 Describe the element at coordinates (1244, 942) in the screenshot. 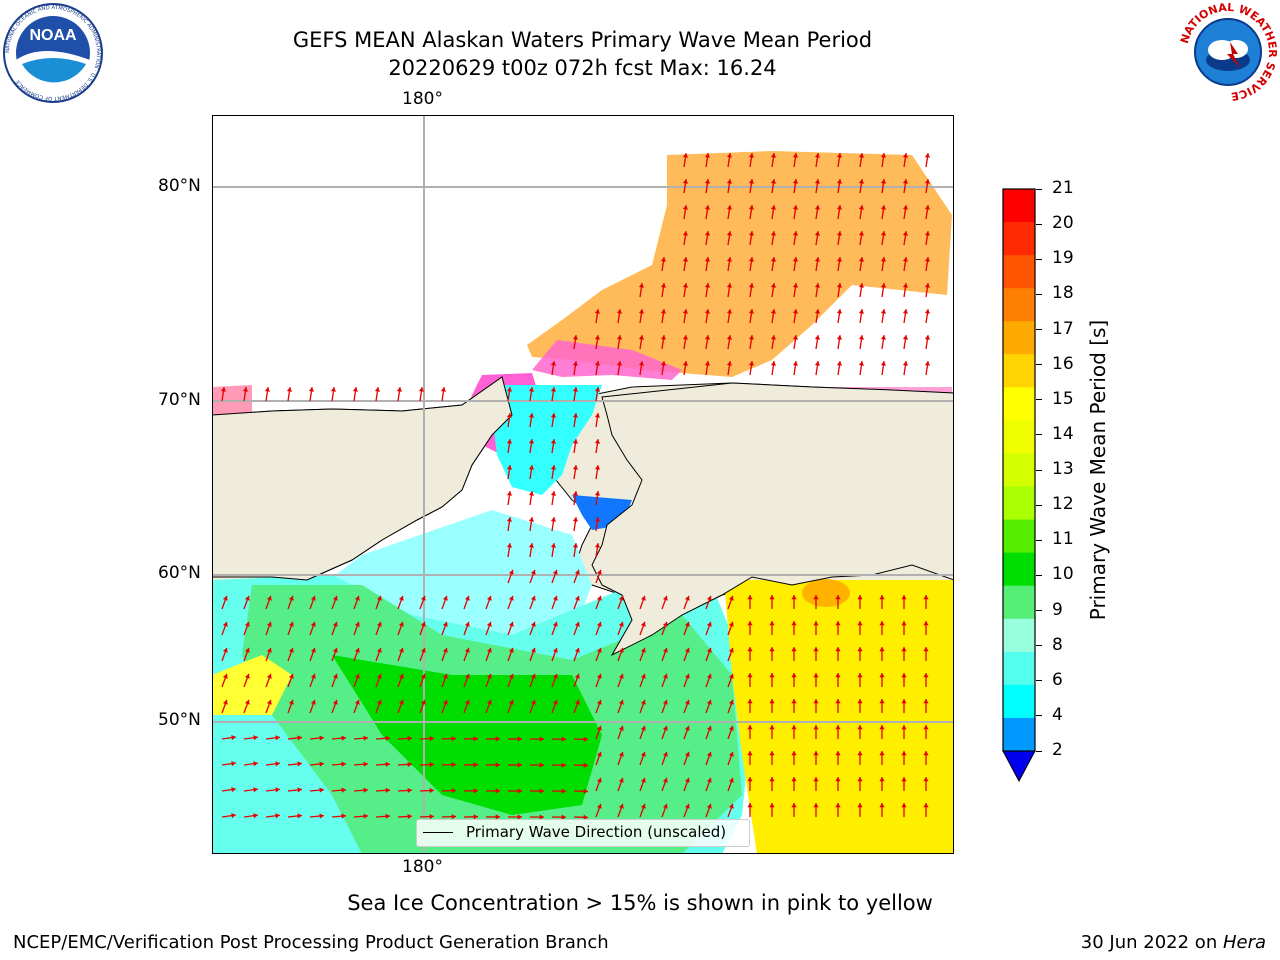

I see `footer-host: Hera` at that location.